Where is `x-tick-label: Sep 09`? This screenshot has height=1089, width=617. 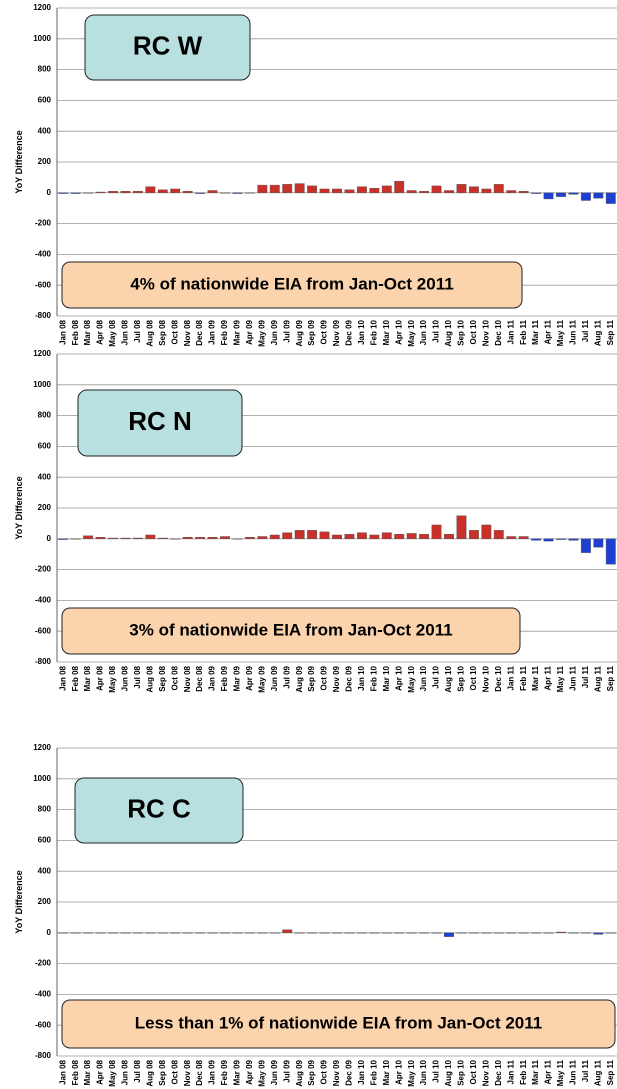 x-tick-label: Sep 09 is located at coordinates (311, 678).